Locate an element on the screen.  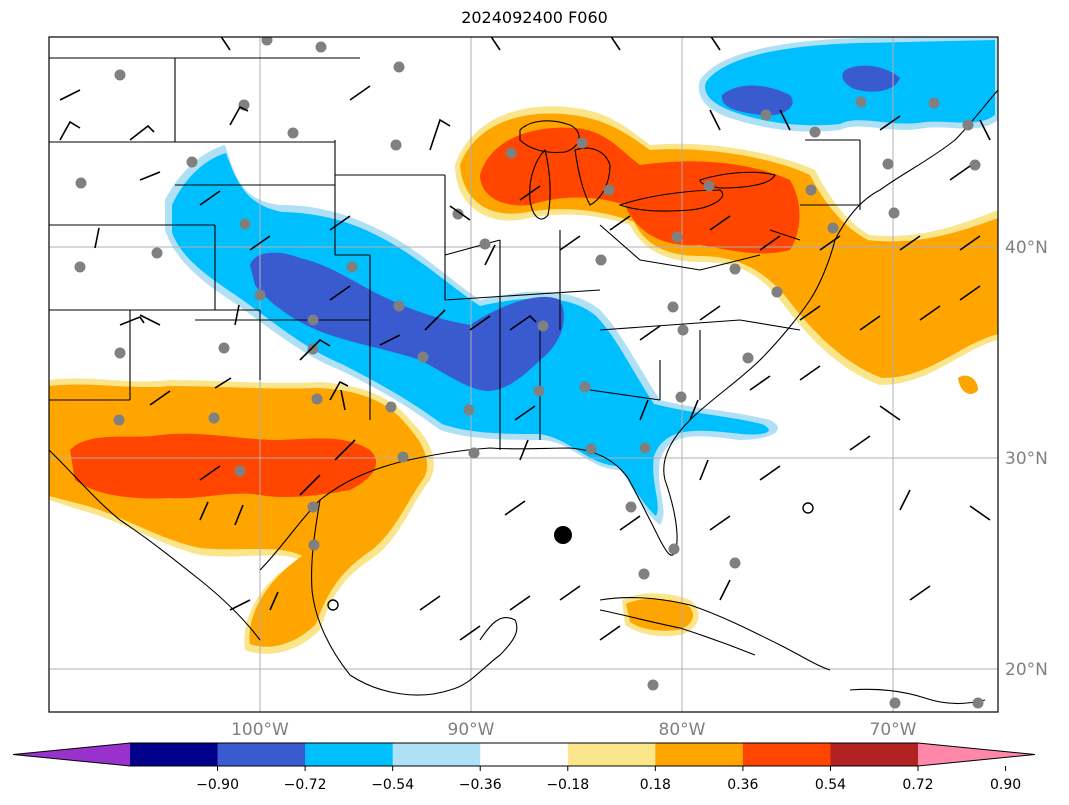
colorbar-tick-label: 0.72 is located at coordinates (917, 785).